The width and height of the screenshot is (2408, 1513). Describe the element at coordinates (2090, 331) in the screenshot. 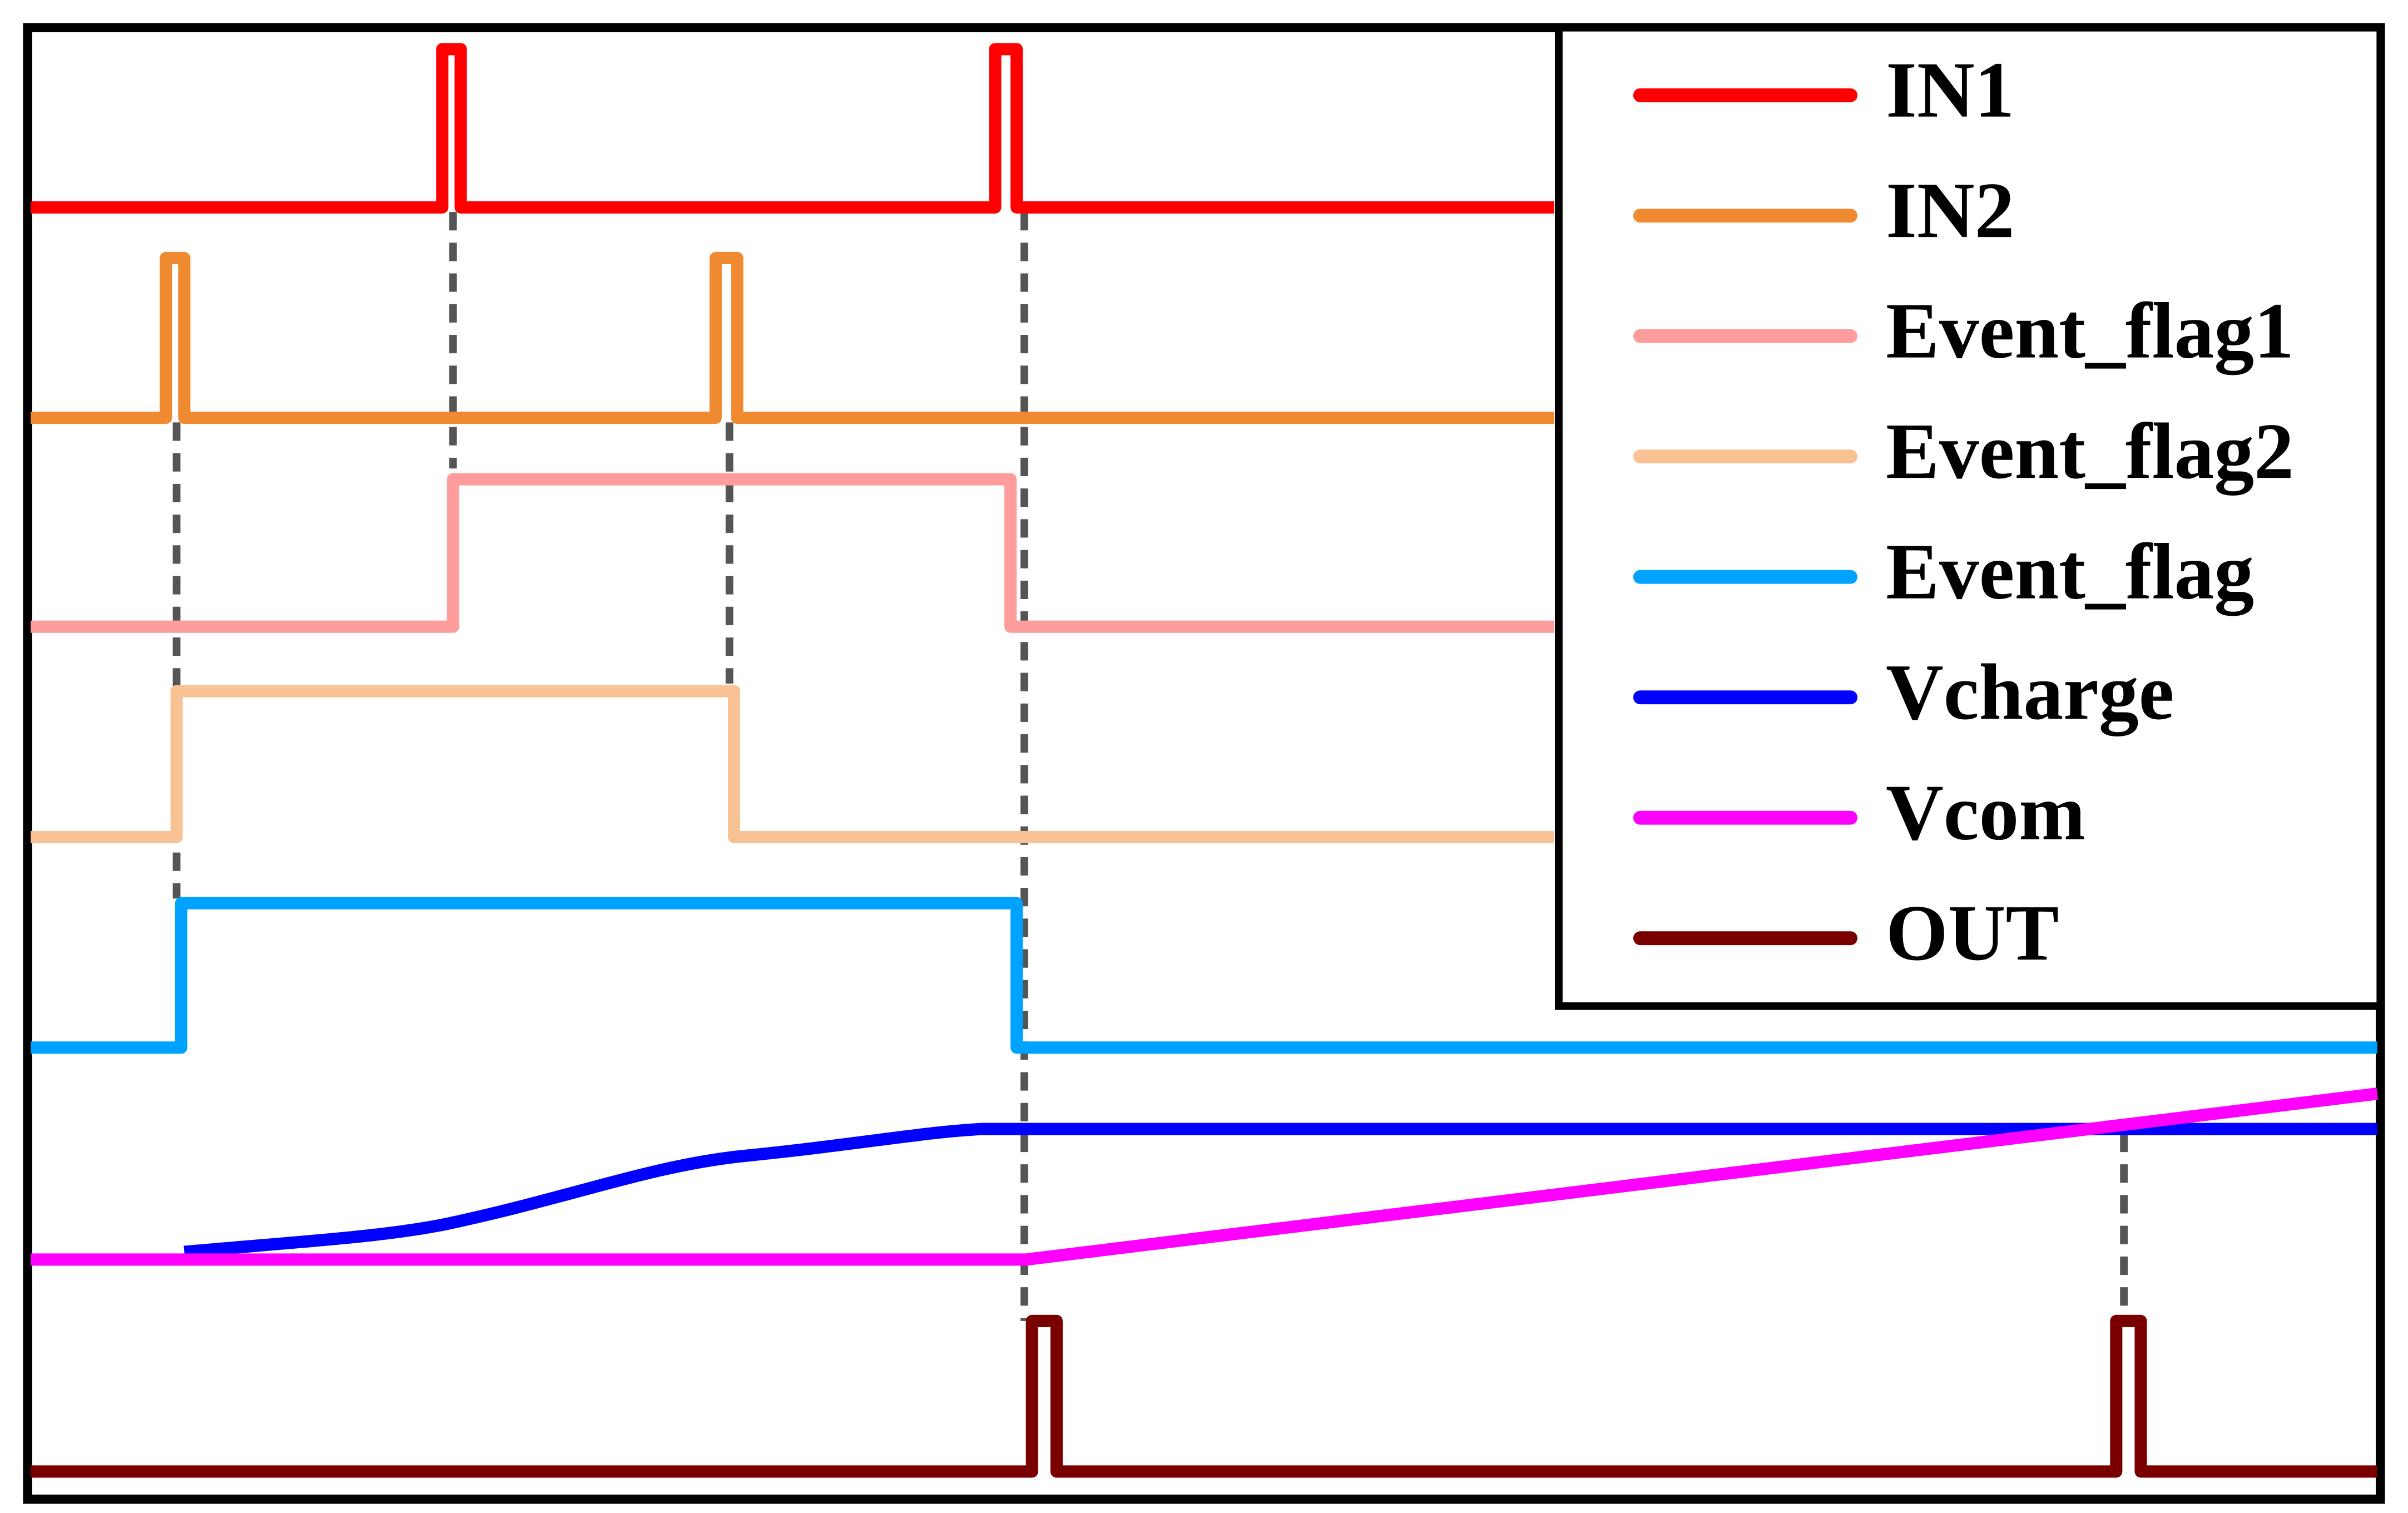

I see `legend-label: Event_flag1` at that location.